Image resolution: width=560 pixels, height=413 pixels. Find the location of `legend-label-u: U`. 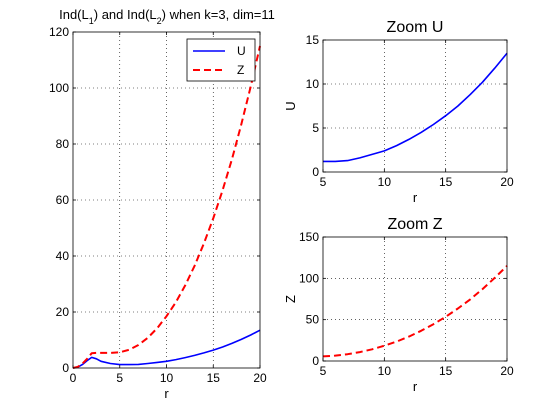

legend-label-u: U is located at coordinates (241, 51).